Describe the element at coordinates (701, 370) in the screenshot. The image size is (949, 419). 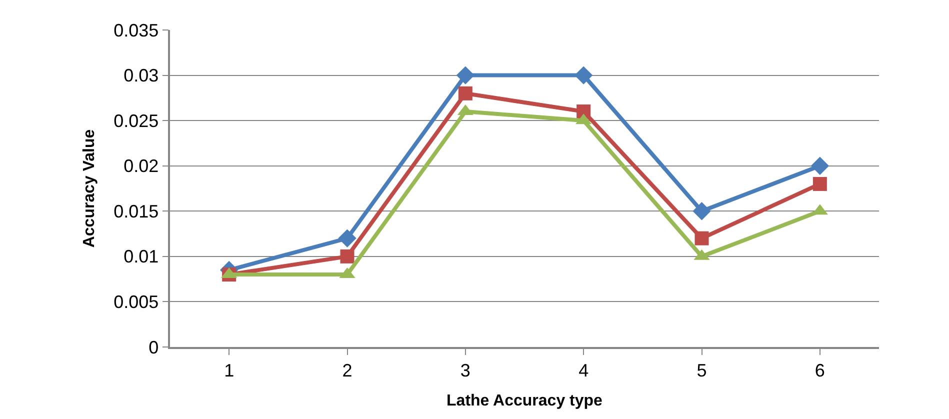
I see `x-tick-label: 5` at that location.